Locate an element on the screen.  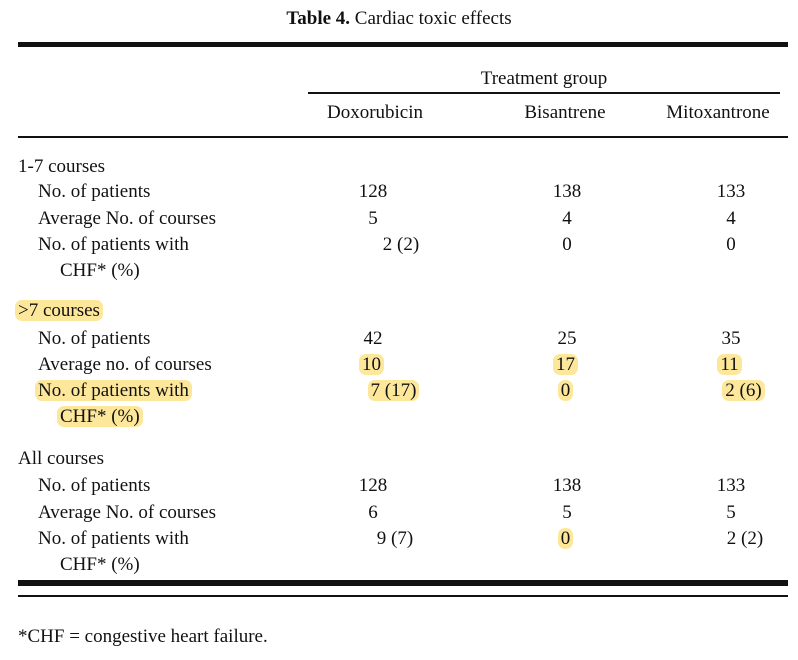
highlight: 2 (6) is located at coordinates (743, 390).